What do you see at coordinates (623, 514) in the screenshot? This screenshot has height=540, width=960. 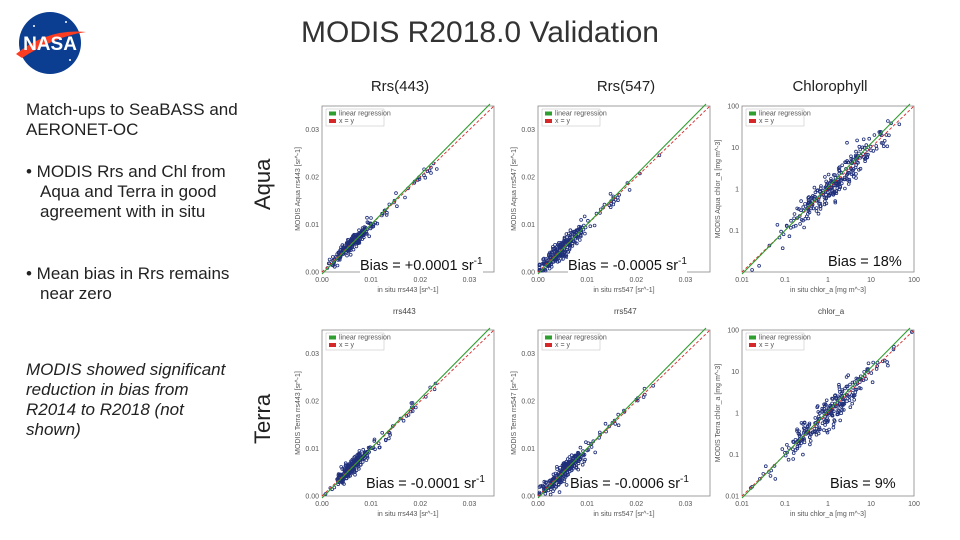 I see `x-axis-label: in situ rrs547 [sr^-1]` at bounding box center [623, 514].